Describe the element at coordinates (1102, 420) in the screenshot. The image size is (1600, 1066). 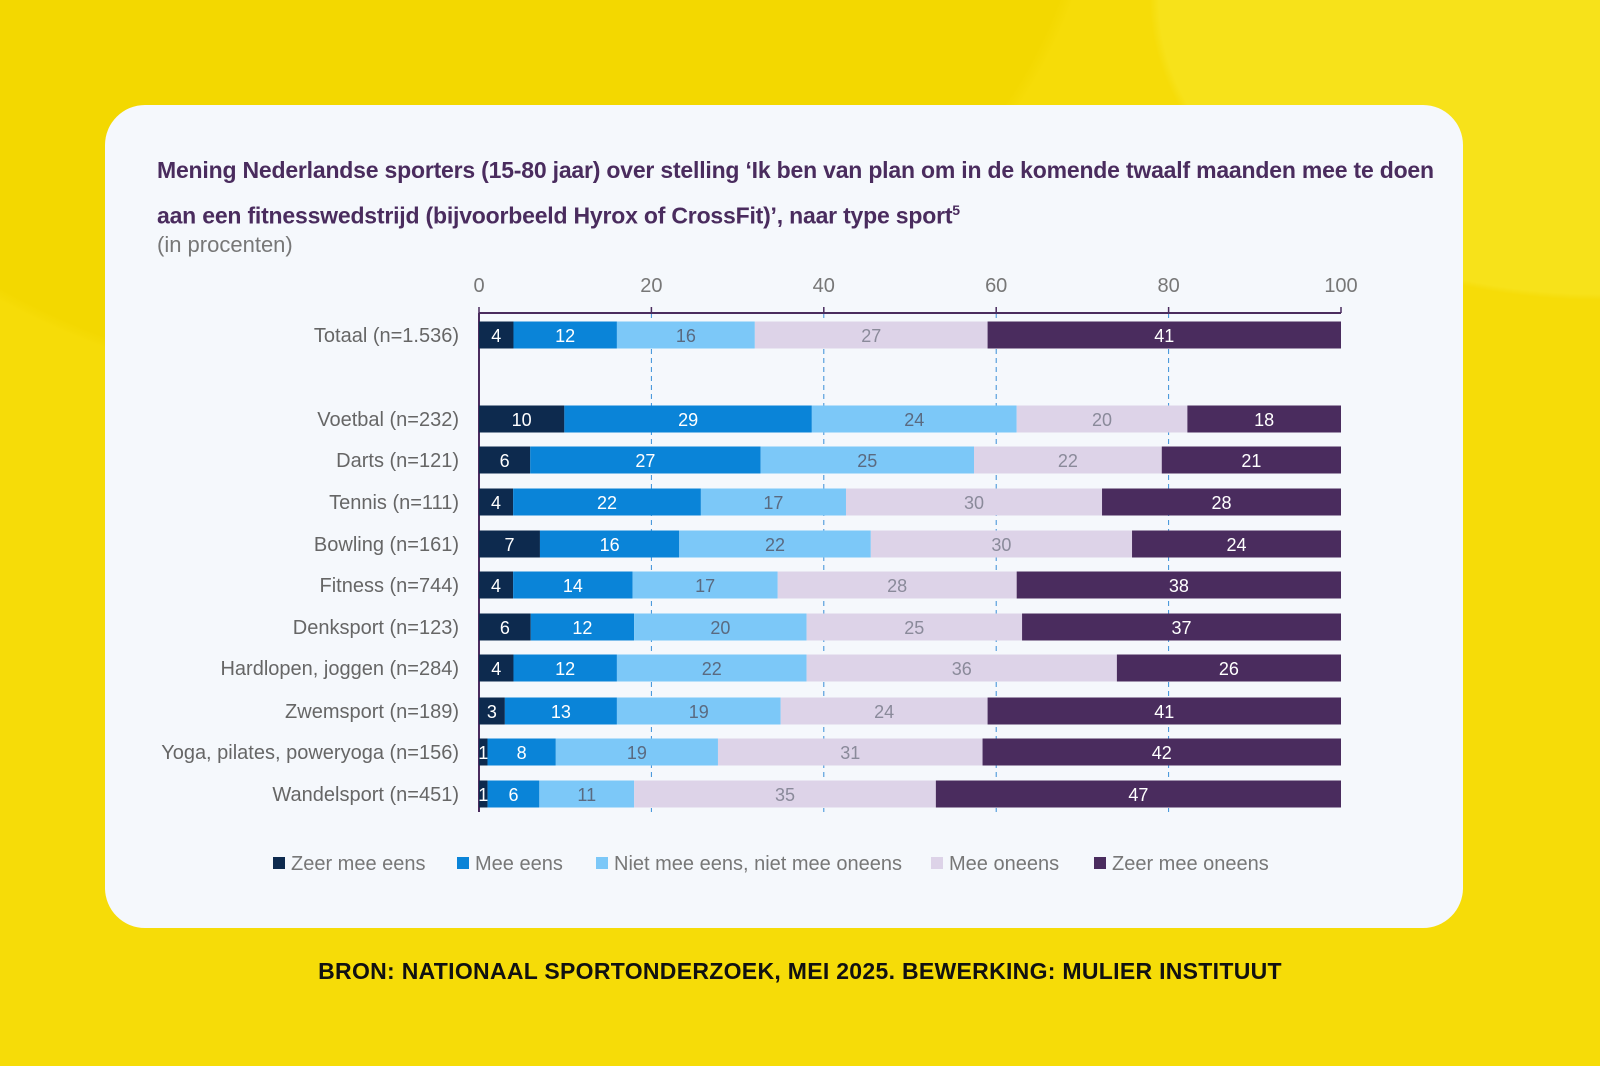
I see `data-label: 20` at that location.